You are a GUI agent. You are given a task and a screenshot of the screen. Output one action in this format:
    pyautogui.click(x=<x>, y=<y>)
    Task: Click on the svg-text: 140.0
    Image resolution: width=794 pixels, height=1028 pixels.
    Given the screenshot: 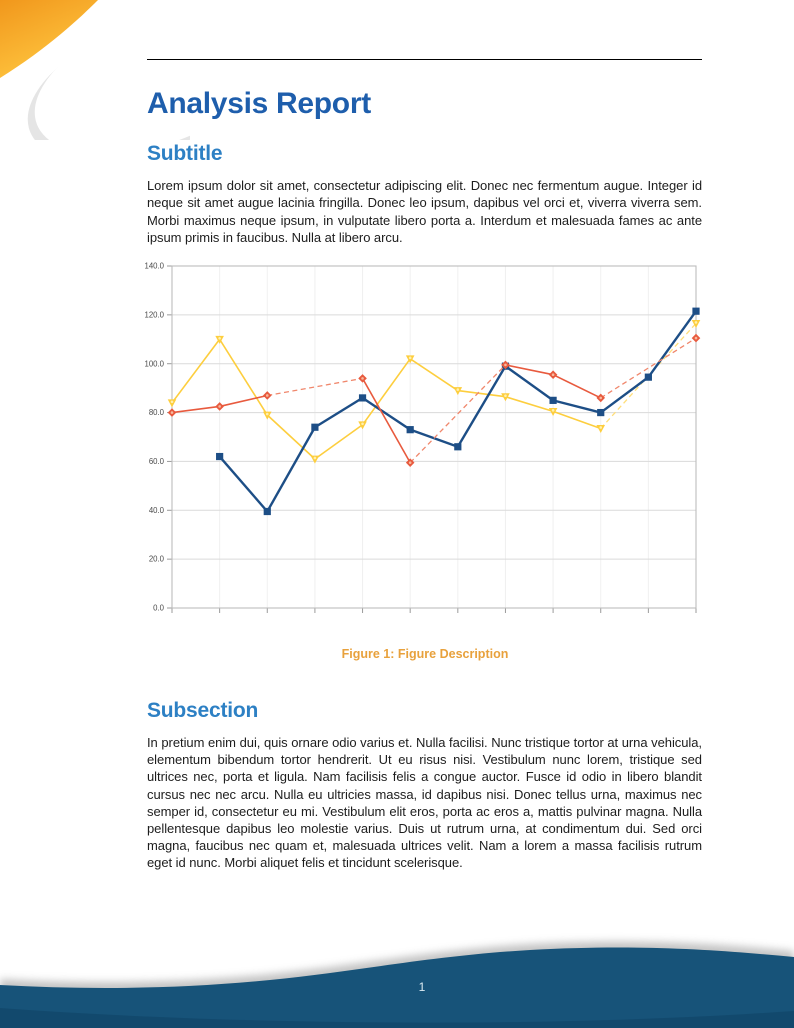 What is the action you would take?
    pyautogui.click(x=154, y=266)
    